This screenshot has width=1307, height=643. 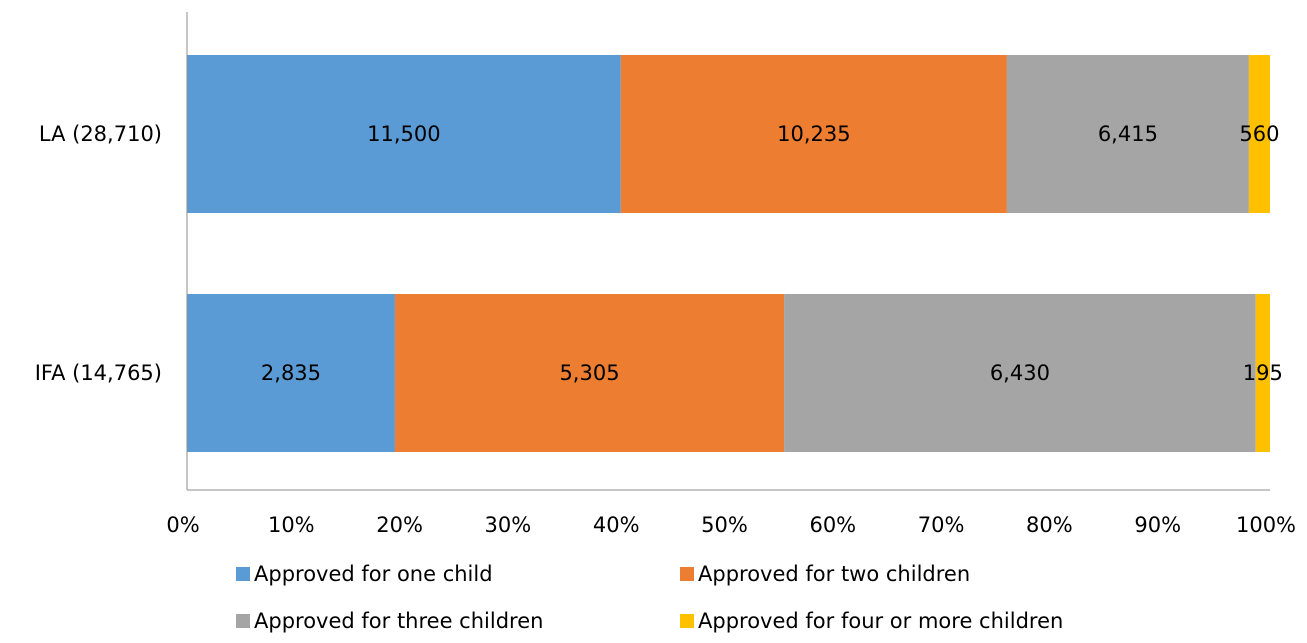 What do you see at coordinates (373, 574) in the screenshot?
I see `legend-label: Approved for one child` at bounding box center [373, 574].